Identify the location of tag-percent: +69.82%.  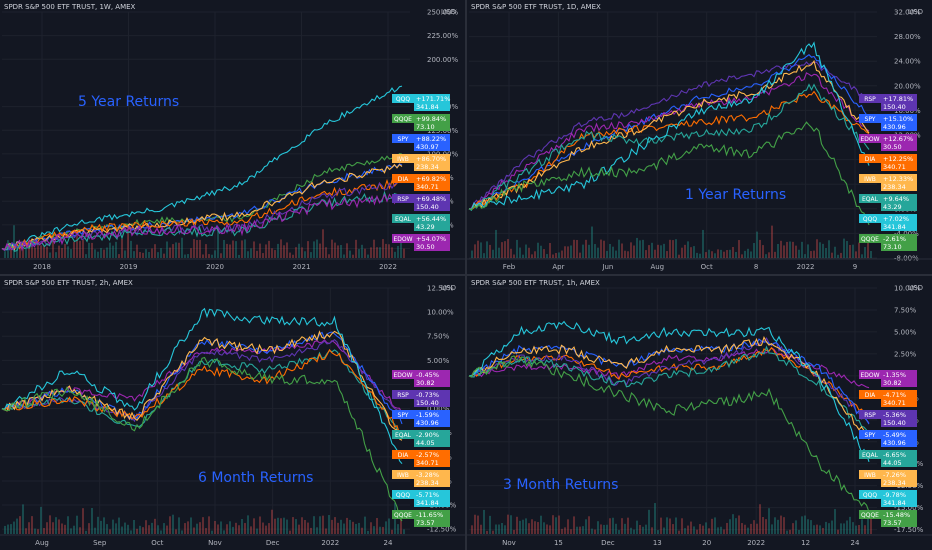
(431, 179).